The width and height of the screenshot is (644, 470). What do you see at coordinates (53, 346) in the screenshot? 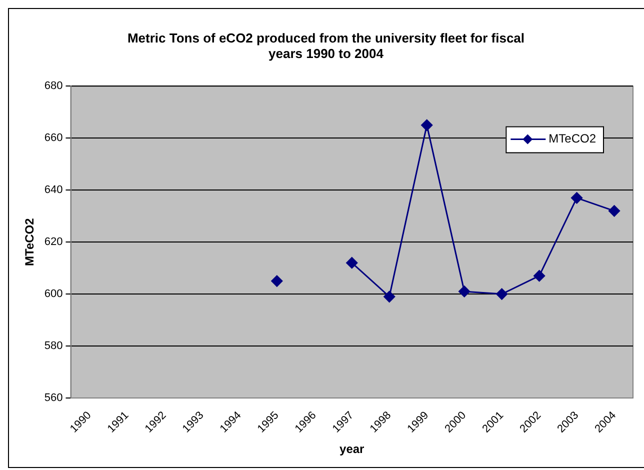
I see `y-tick-label: 580` at bounding box center [53, 346].